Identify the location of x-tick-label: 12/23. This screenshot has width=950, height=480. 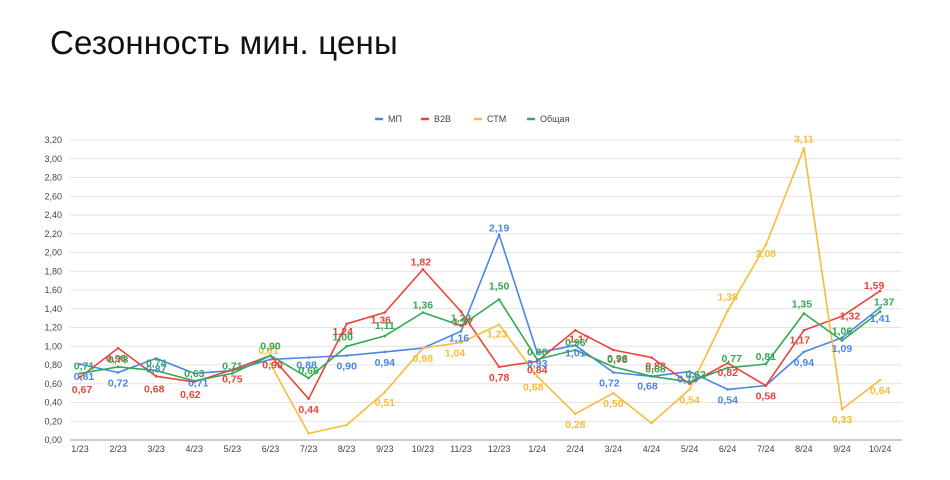
(499, 449).